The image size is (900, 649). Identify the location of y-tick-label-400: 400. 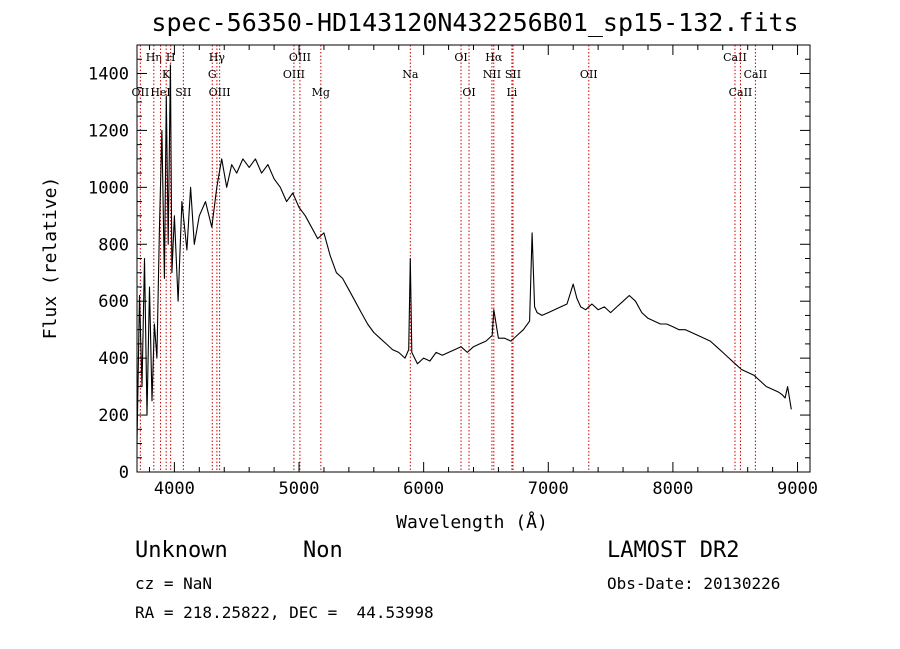
(113, 359).